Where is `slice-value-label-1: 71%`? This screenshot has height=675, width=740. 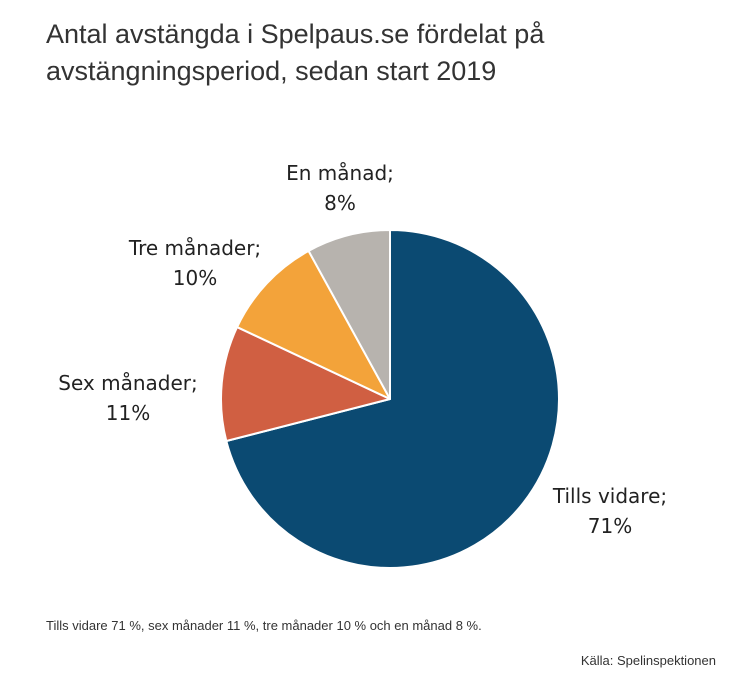
slice-value-label-1: 71% is located at coordinates (610, 526).